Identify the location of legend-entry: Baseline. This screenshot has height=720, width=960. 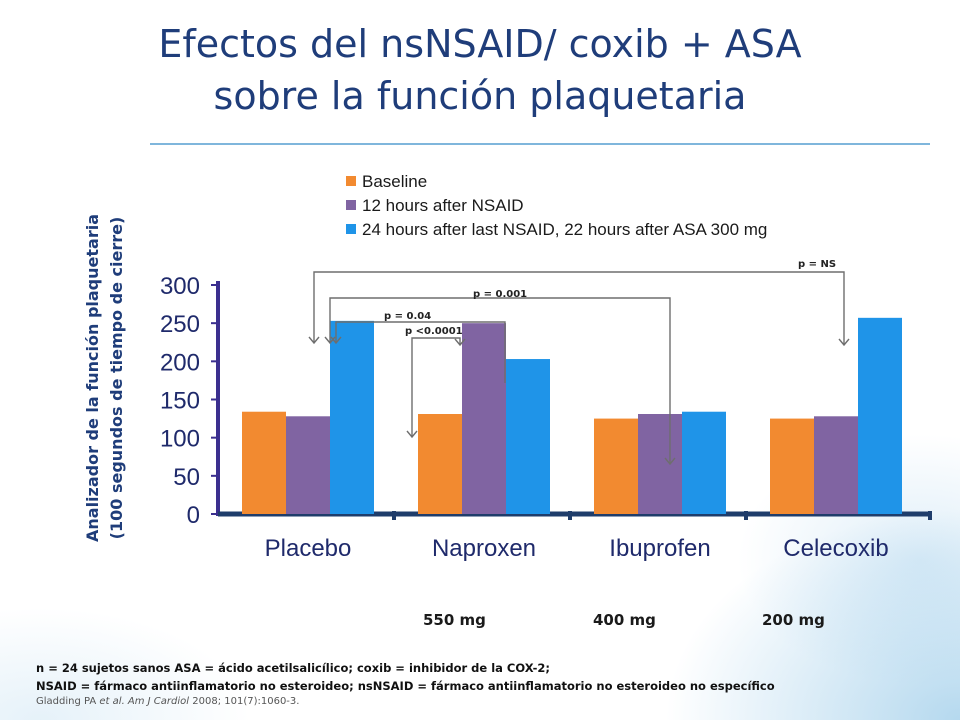
(394, 181).